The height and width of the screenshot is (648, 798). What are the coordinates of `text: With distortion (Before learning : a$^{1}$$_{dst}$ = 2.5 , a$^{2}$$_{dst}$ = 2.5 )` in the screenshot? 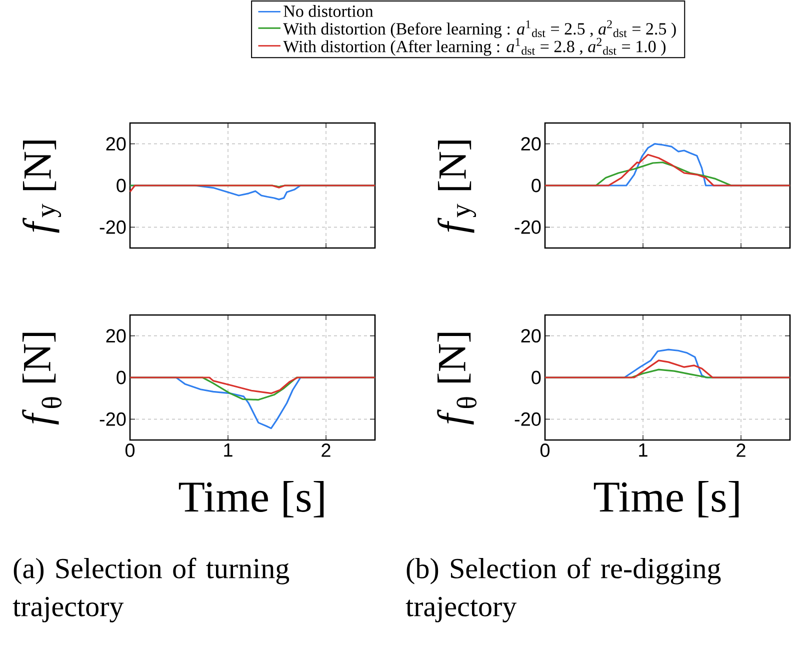 It's located at (479, 29).